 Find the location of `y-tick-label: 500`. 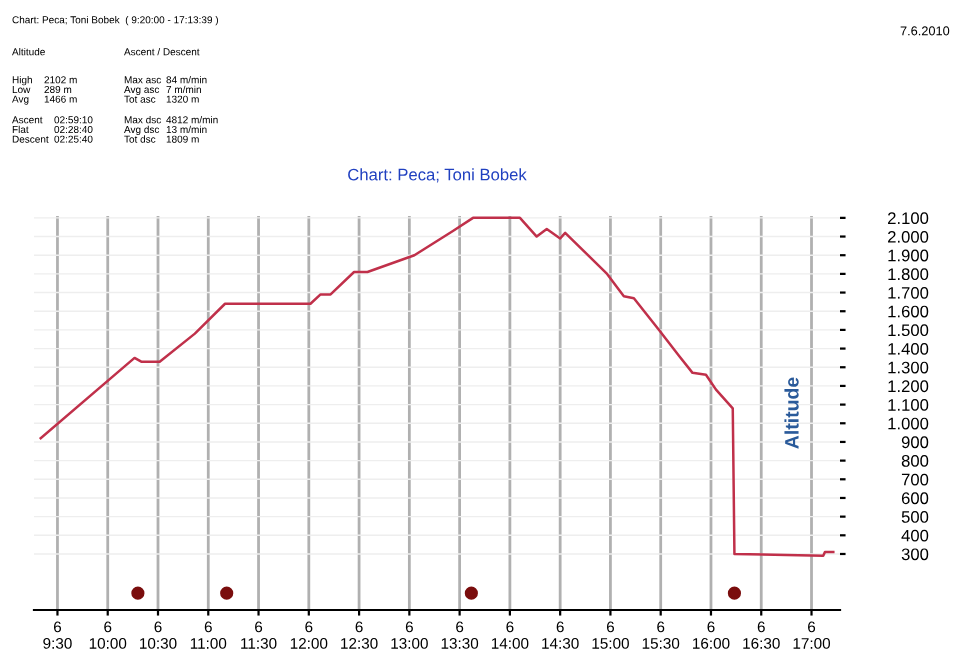

y-tick-label: 500 is located at coordinates (915, 517).